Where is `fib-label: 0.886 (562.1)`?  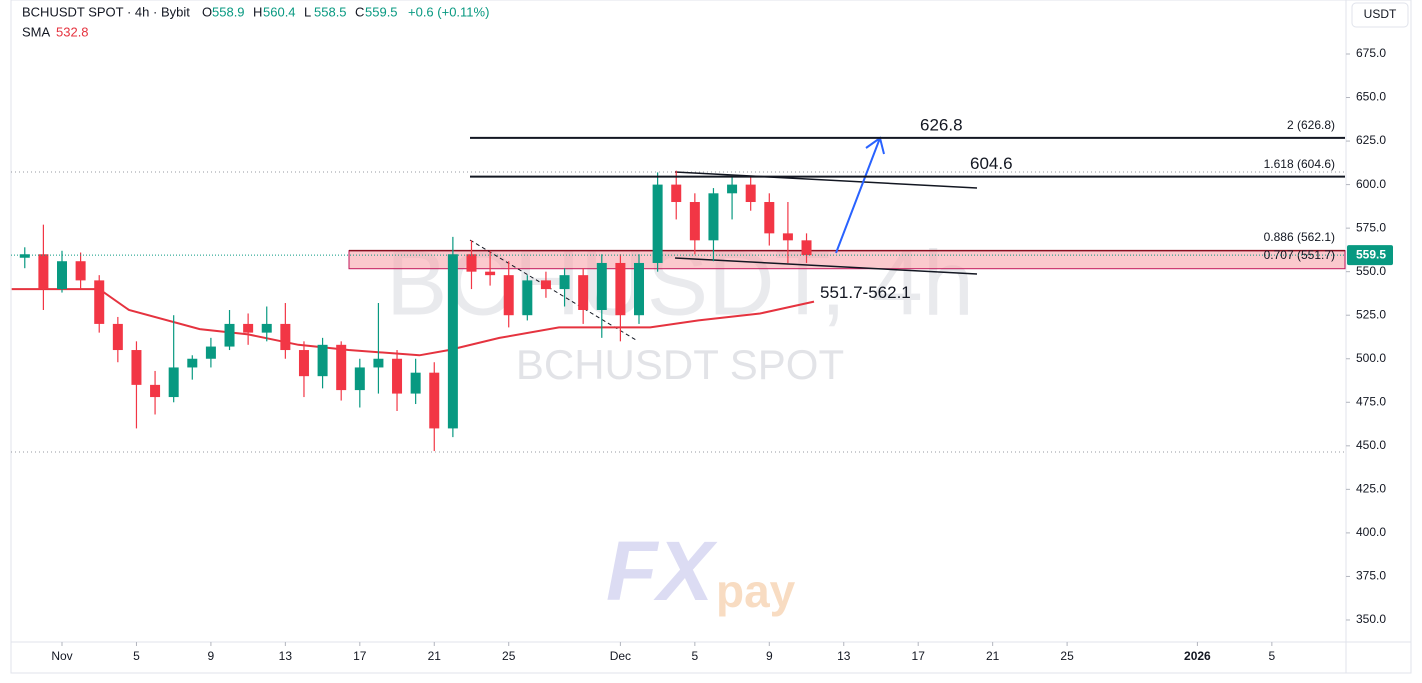
fib-label: 0.886 (562.1) is located at coordinates (1299, 237).